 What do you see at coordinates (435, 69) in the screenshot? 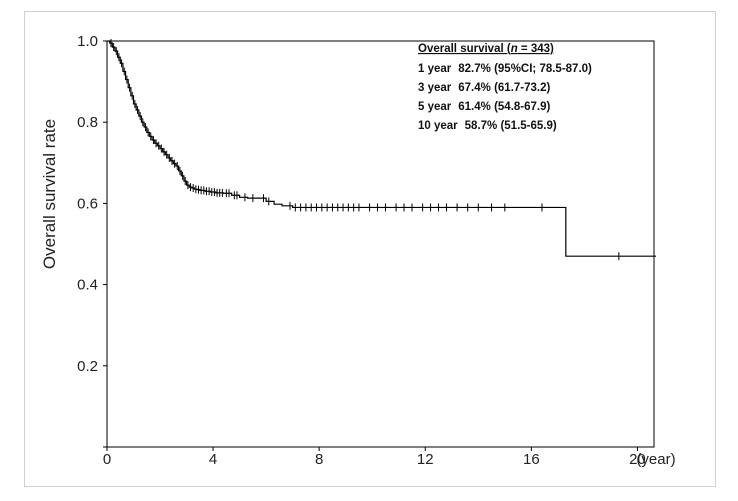
I see `annotation-row-year: 1 year` at bounding box center [435, 69].